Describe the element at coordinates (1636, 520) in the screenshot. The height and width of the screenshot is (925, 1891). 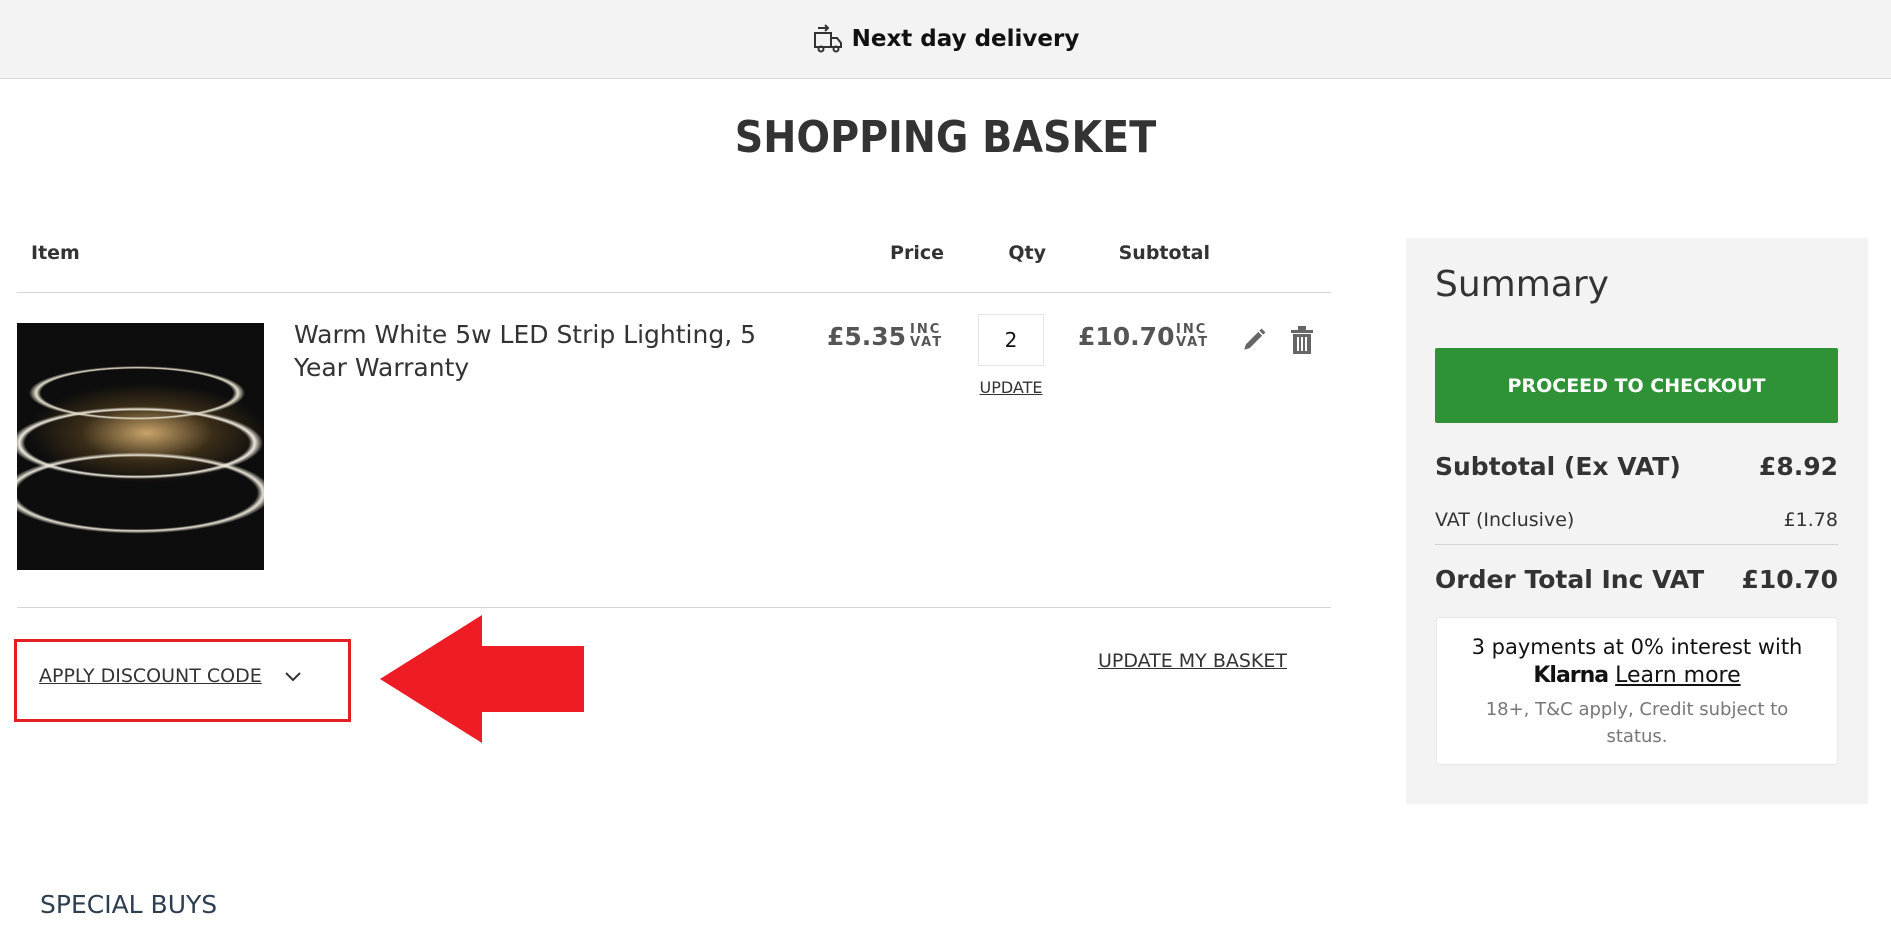
I see `summary-vat-row: VAT (Inclusive) £1.78` at that location.